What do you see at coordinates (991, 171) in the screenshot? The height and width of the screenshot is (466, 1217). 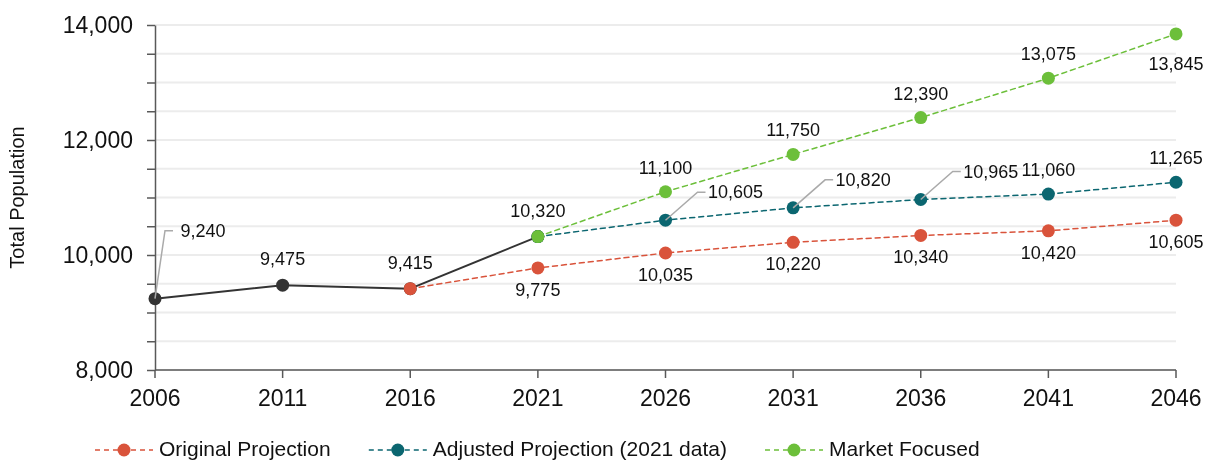 I see `data-label: 10,965` at bounding box center [991, 171].